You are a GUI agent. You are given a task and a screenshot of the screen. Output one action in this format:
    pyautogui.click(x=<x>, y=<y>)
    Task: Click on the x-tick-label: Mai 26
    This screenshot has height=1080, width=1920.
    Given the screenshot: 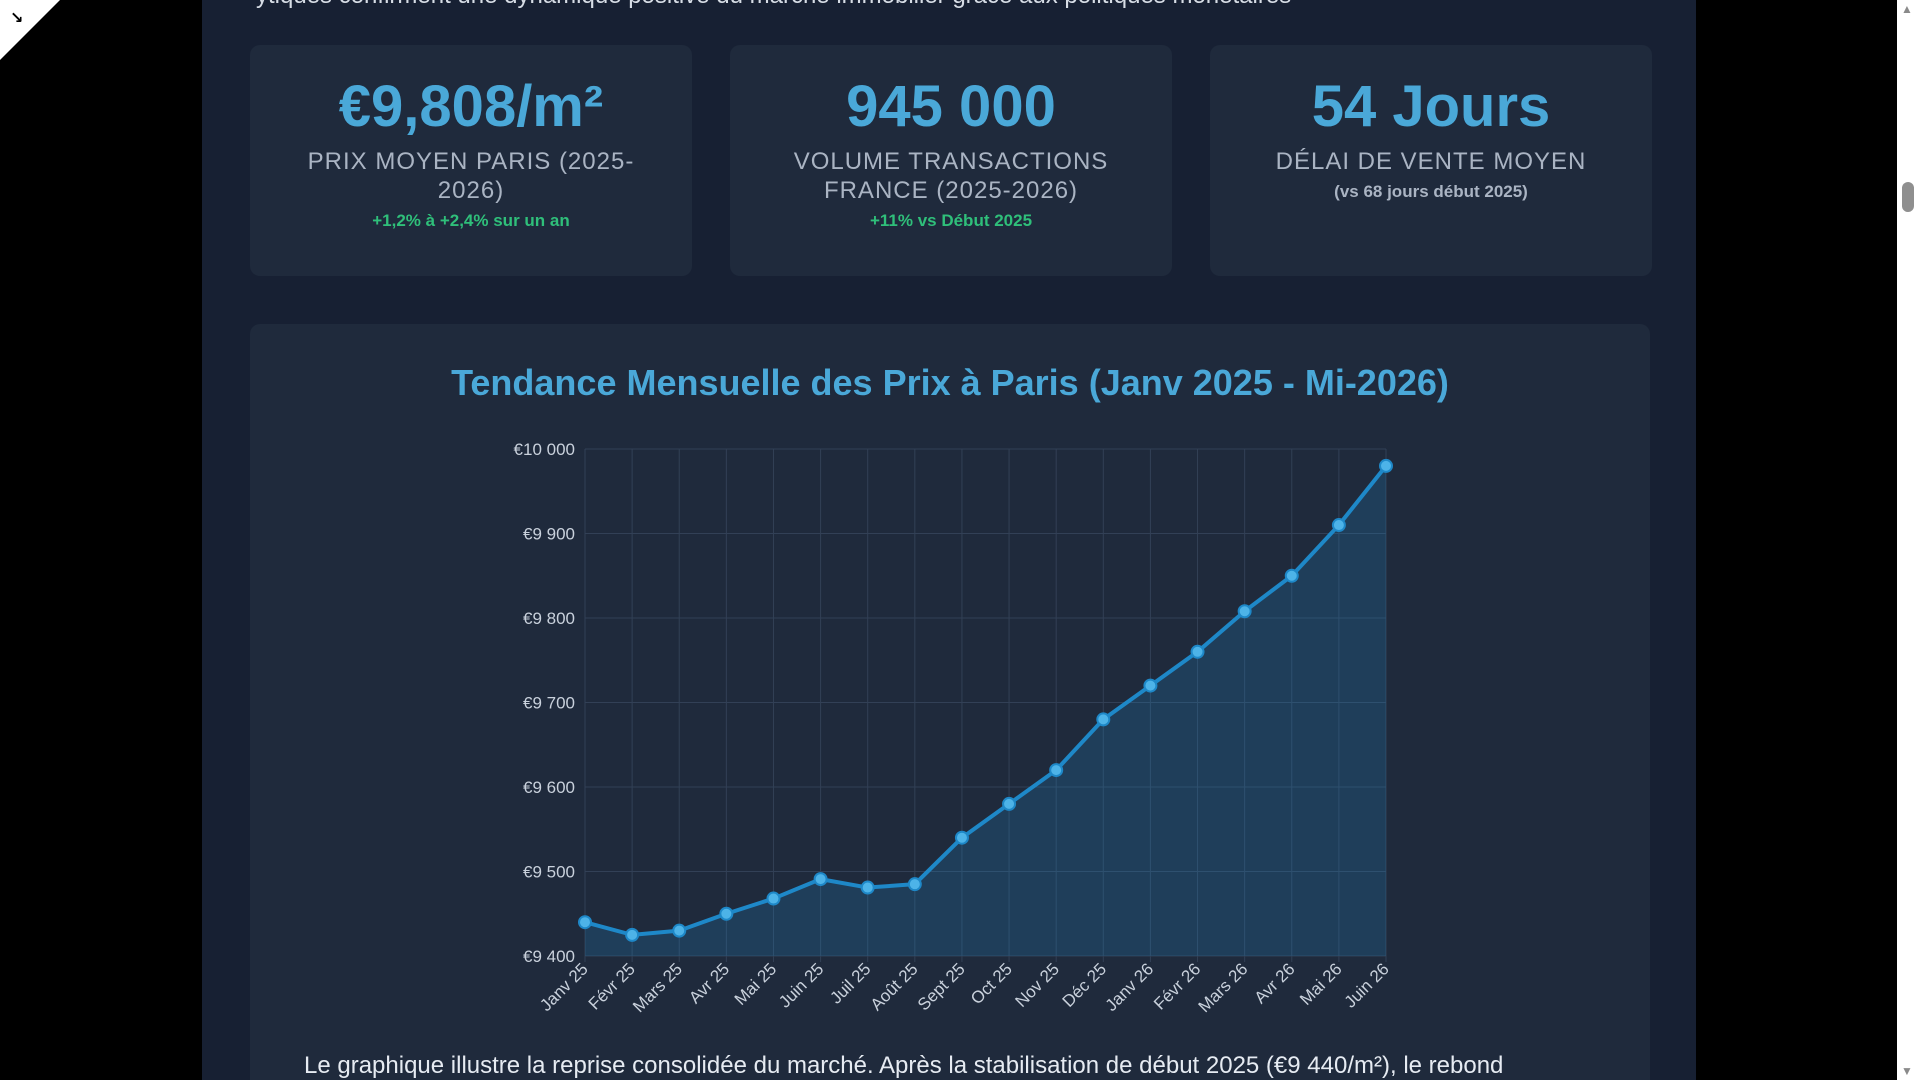 What is the action you would take?
    pyautogui.click(x=1321, y=984)
    